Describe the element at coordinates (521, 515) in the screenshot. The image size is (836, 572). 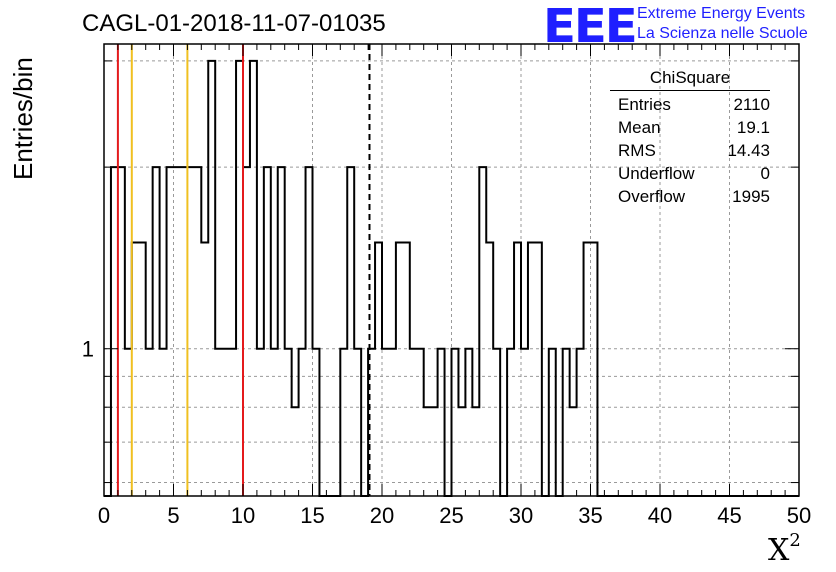
I see `x-tick-label: 30` at that location.